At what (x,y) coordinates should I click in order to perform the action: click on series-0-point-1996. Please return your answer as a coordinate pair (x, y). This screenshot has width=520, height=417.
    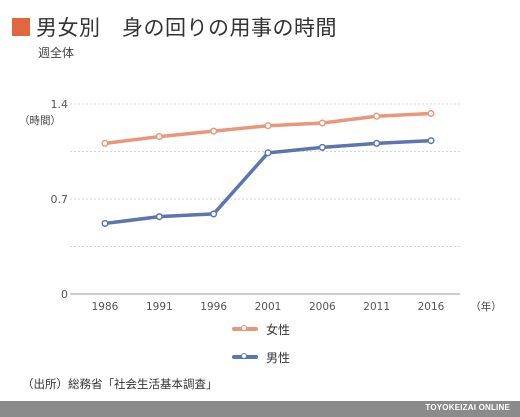
    Looking at the image, I should click on (214, 131).